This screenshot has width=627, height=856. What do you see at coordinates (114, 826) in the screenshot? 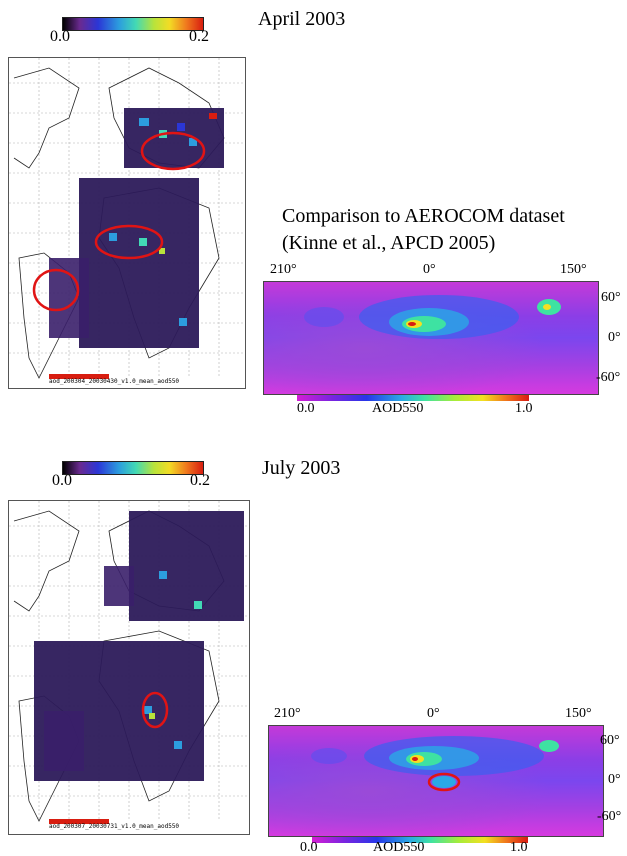
I see `july-map-footer: aod_200307_20030731_v1.0_mean_aod550` at bounding box center [114, 826].